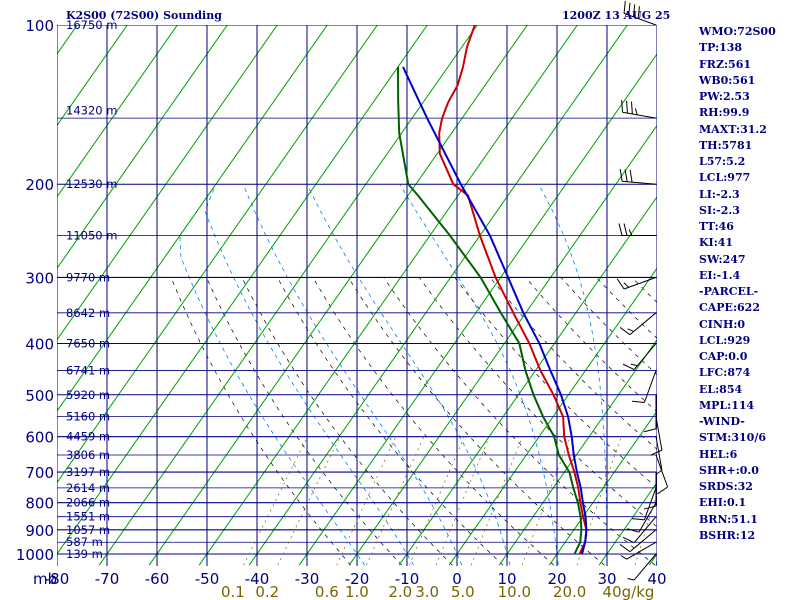 This screenshot has height=600, width=800. What do you see at coordinates (656, 579) in the screenshot?
I see `temperature-tick-label: 40` at bounding box center [656, 579].